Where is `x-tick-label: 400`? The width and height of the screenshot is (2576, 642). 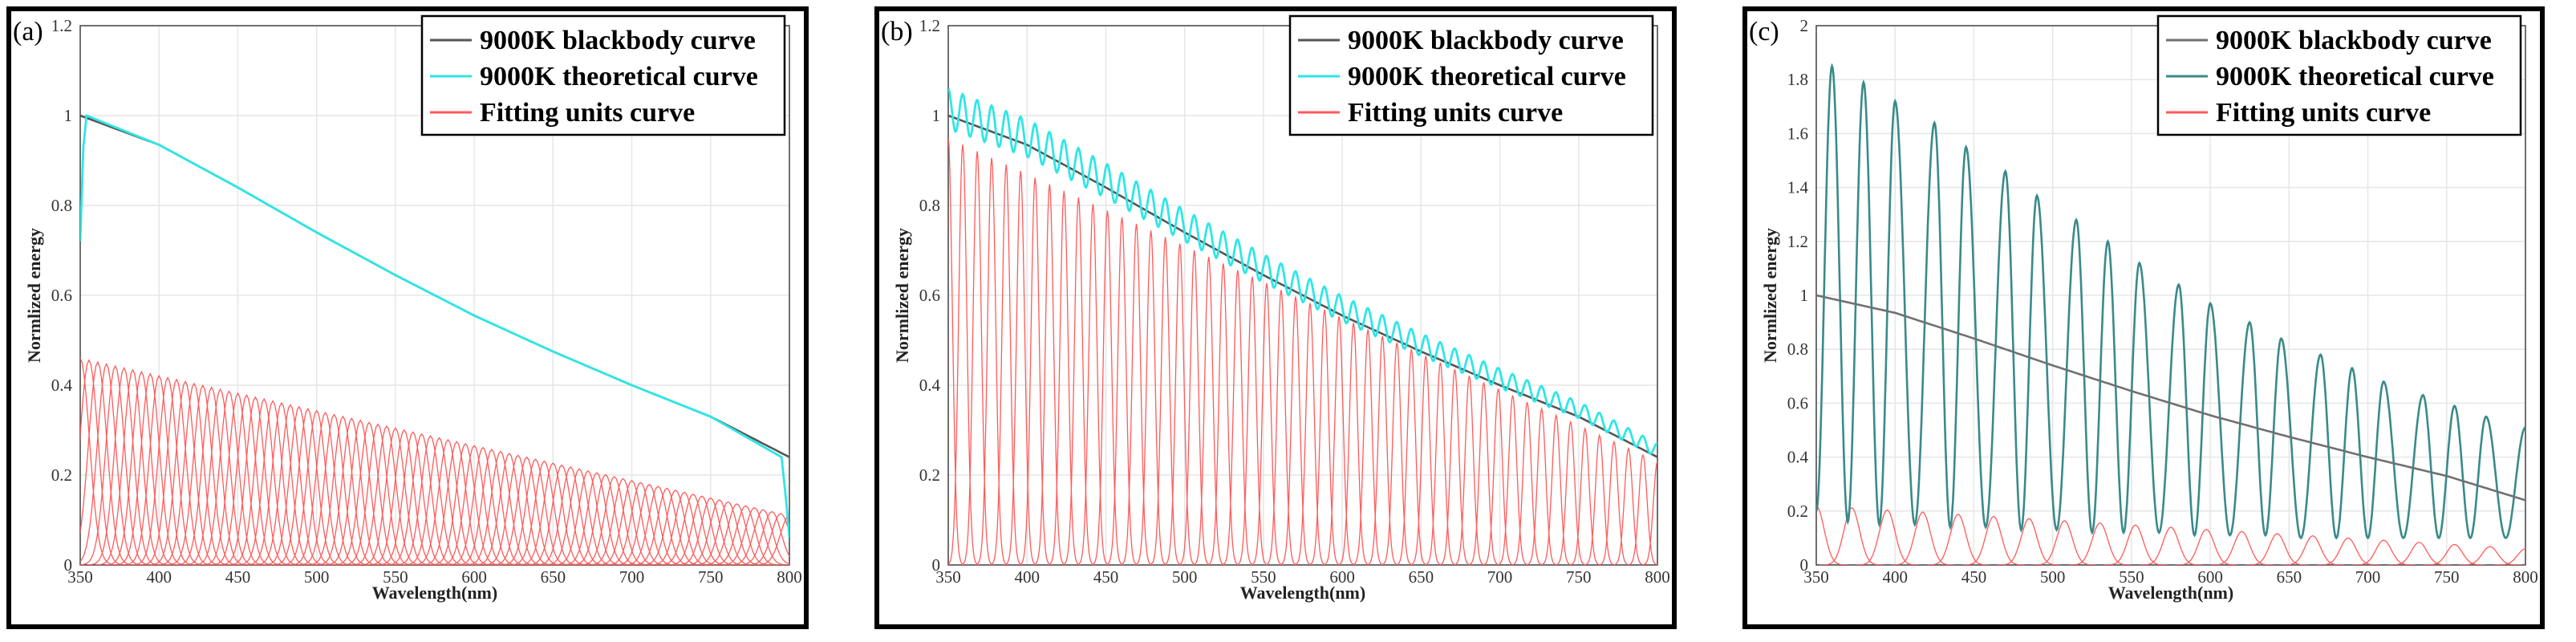
x-tick-label: 400 is located at coordinates (1027, 577).